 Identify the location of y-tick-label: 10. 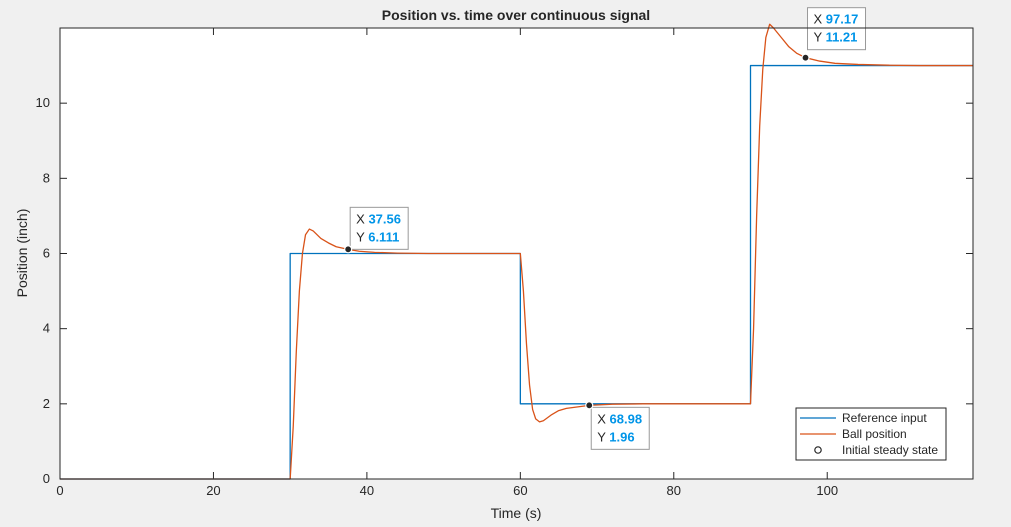
(43, 102).